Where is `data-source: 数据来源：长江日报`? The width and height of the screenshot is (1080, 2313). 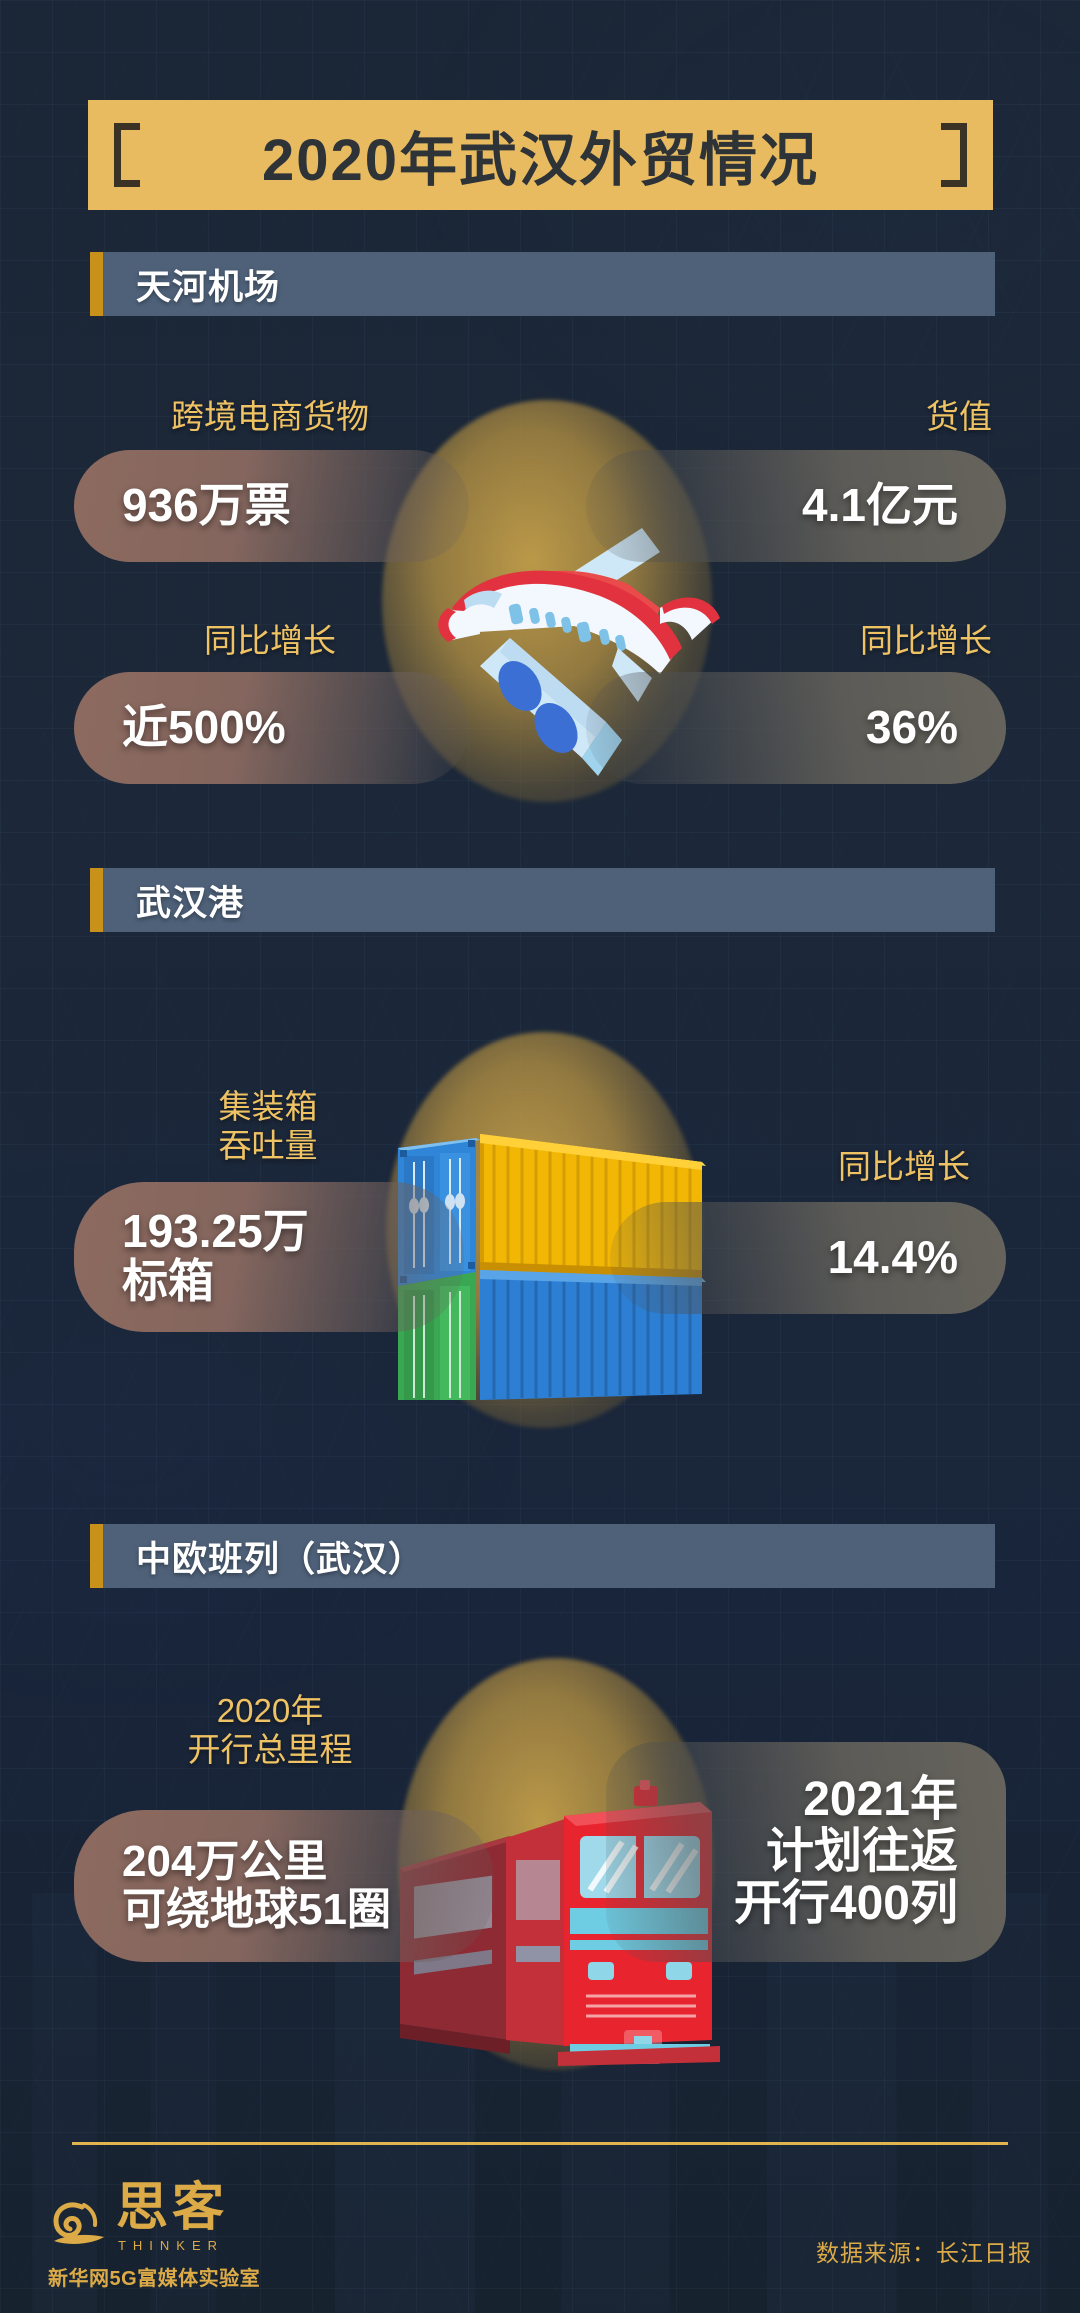
data-source: 数据来源：长江日报 is located at coordinates (924, 2253).